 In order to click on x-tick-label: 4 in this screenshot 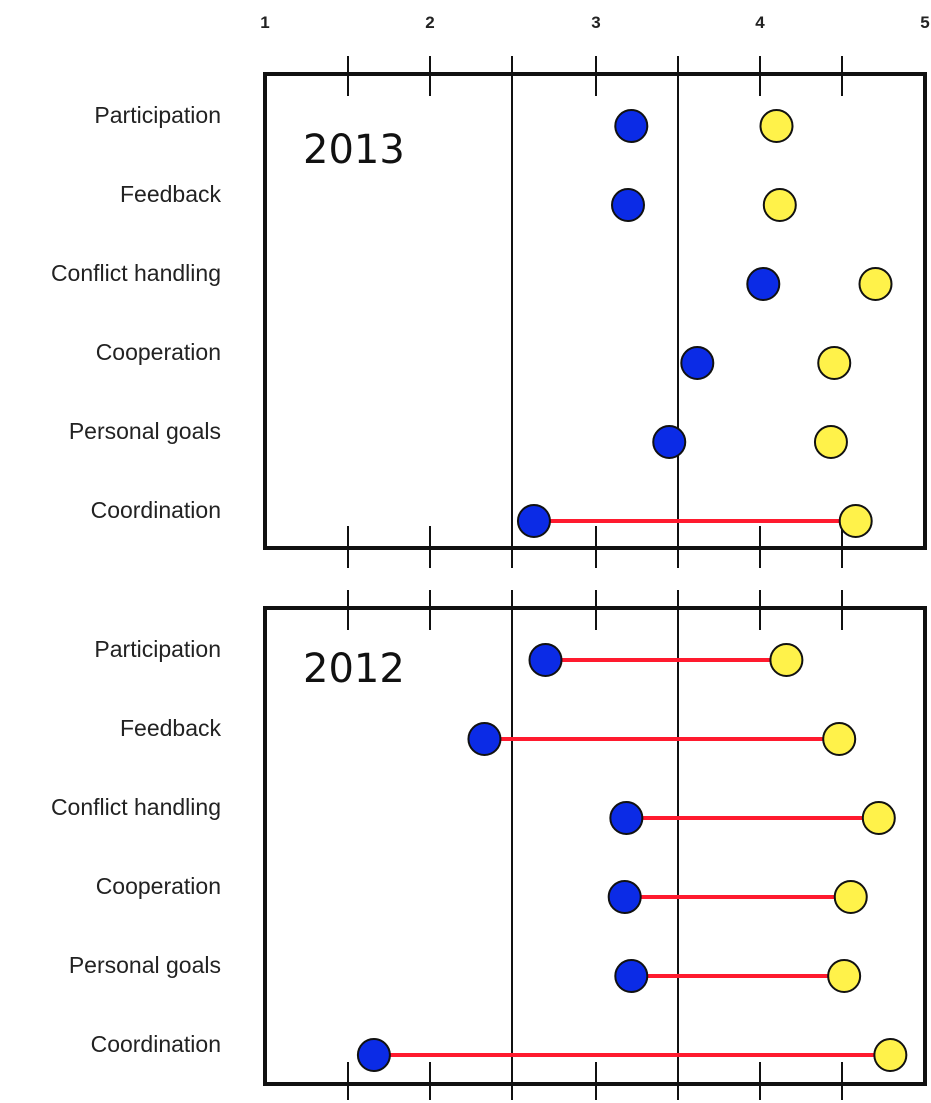, I will do `click(760, 22)`.